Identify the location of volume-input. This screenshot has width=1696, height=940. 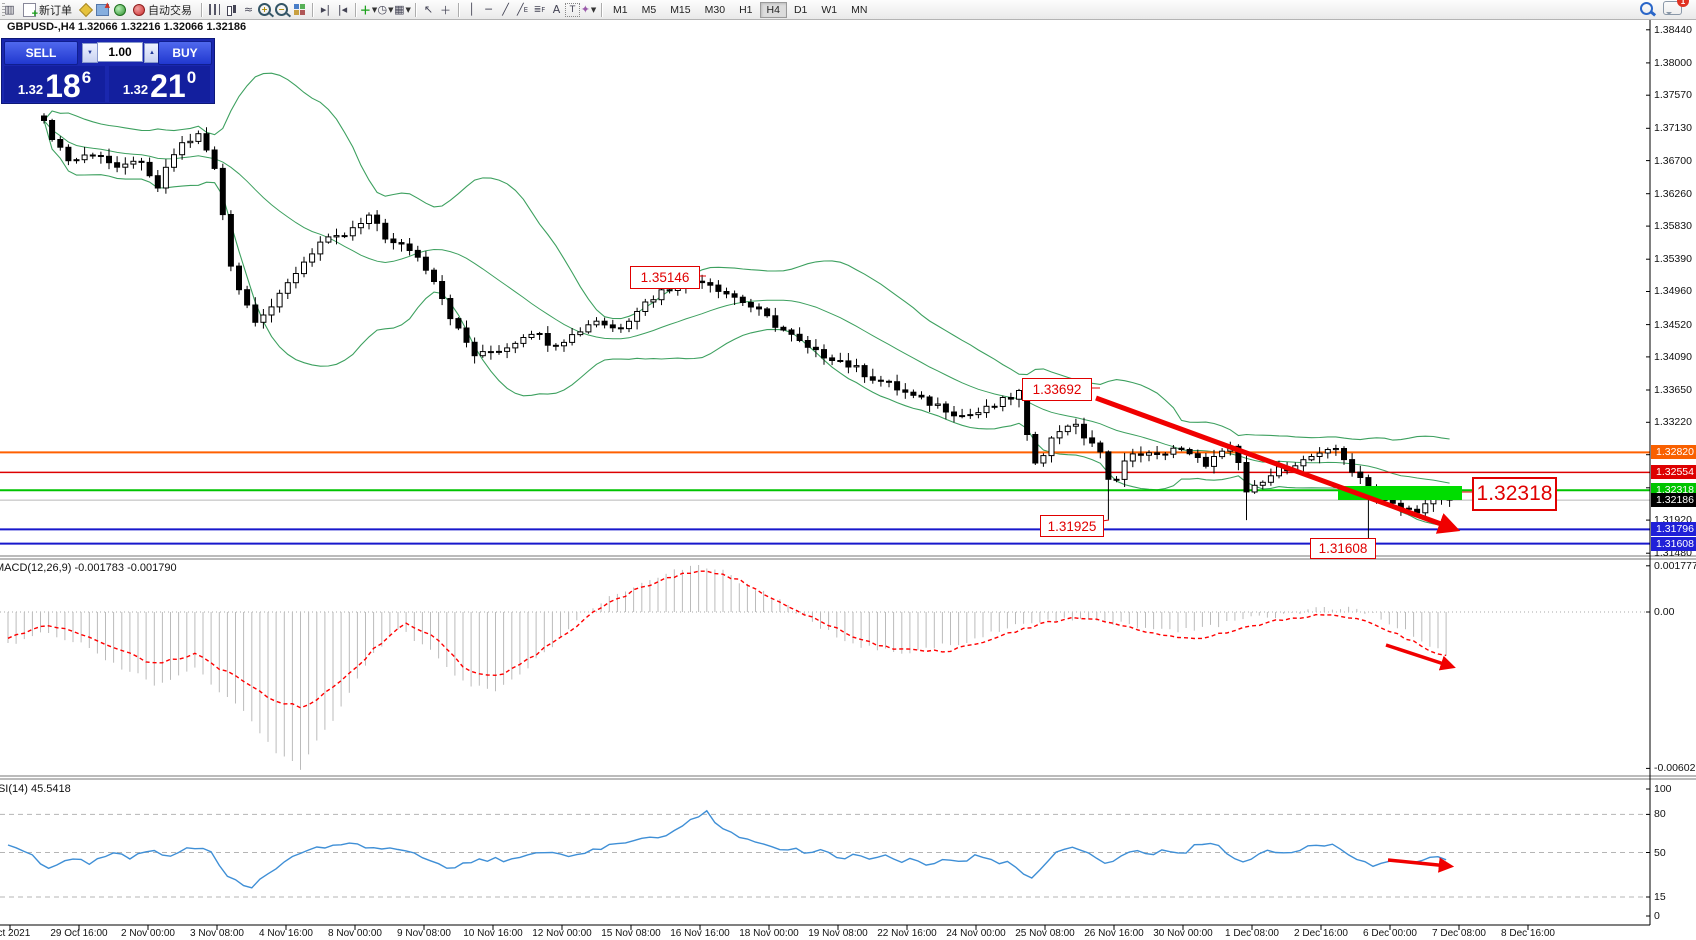
(120, 52).